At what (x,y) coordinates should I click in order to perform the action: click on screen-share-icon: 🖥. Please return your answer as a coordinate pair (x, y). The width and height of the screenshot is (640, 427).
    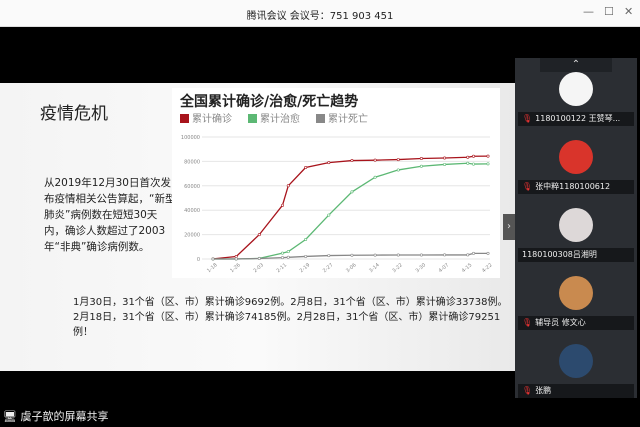
    Looking at the image, I should click on (10, 416).